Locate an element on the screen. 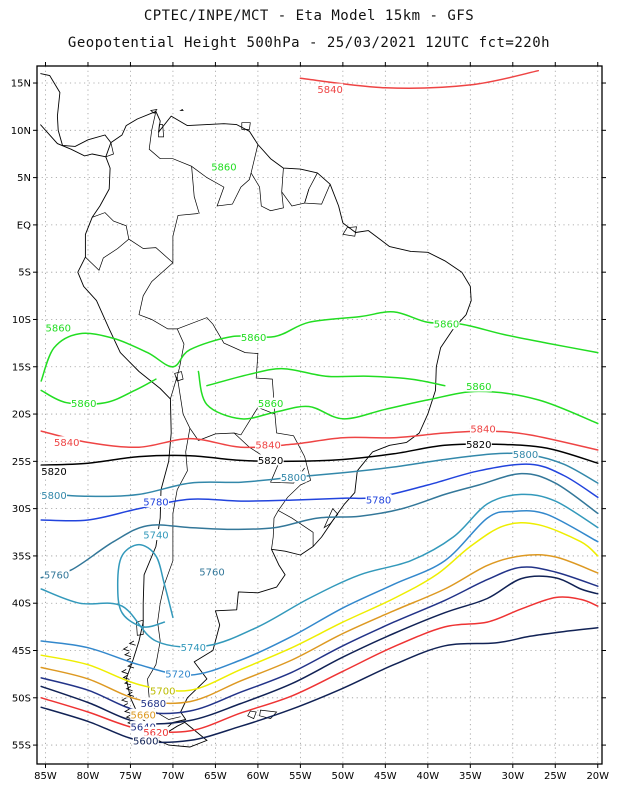 The width and height of the screenshot is (618, 800). lon-tick-label: 50W is located at coordinates (343, 776).